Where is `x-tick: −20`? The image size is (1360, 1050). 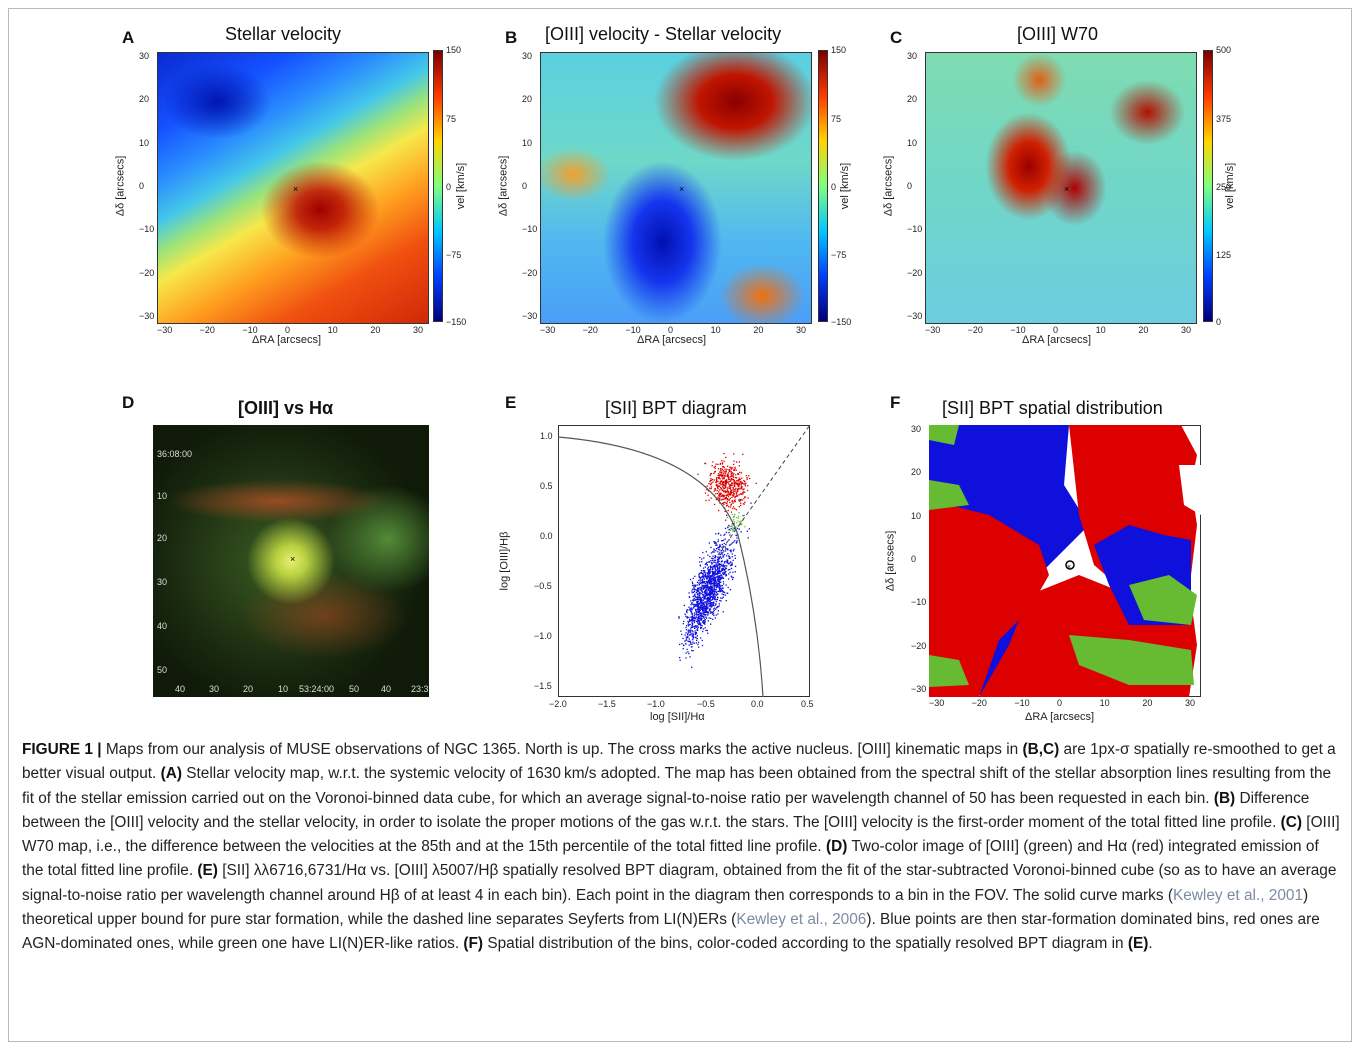 x-tick: −20 is located at coordinates (207, 330).